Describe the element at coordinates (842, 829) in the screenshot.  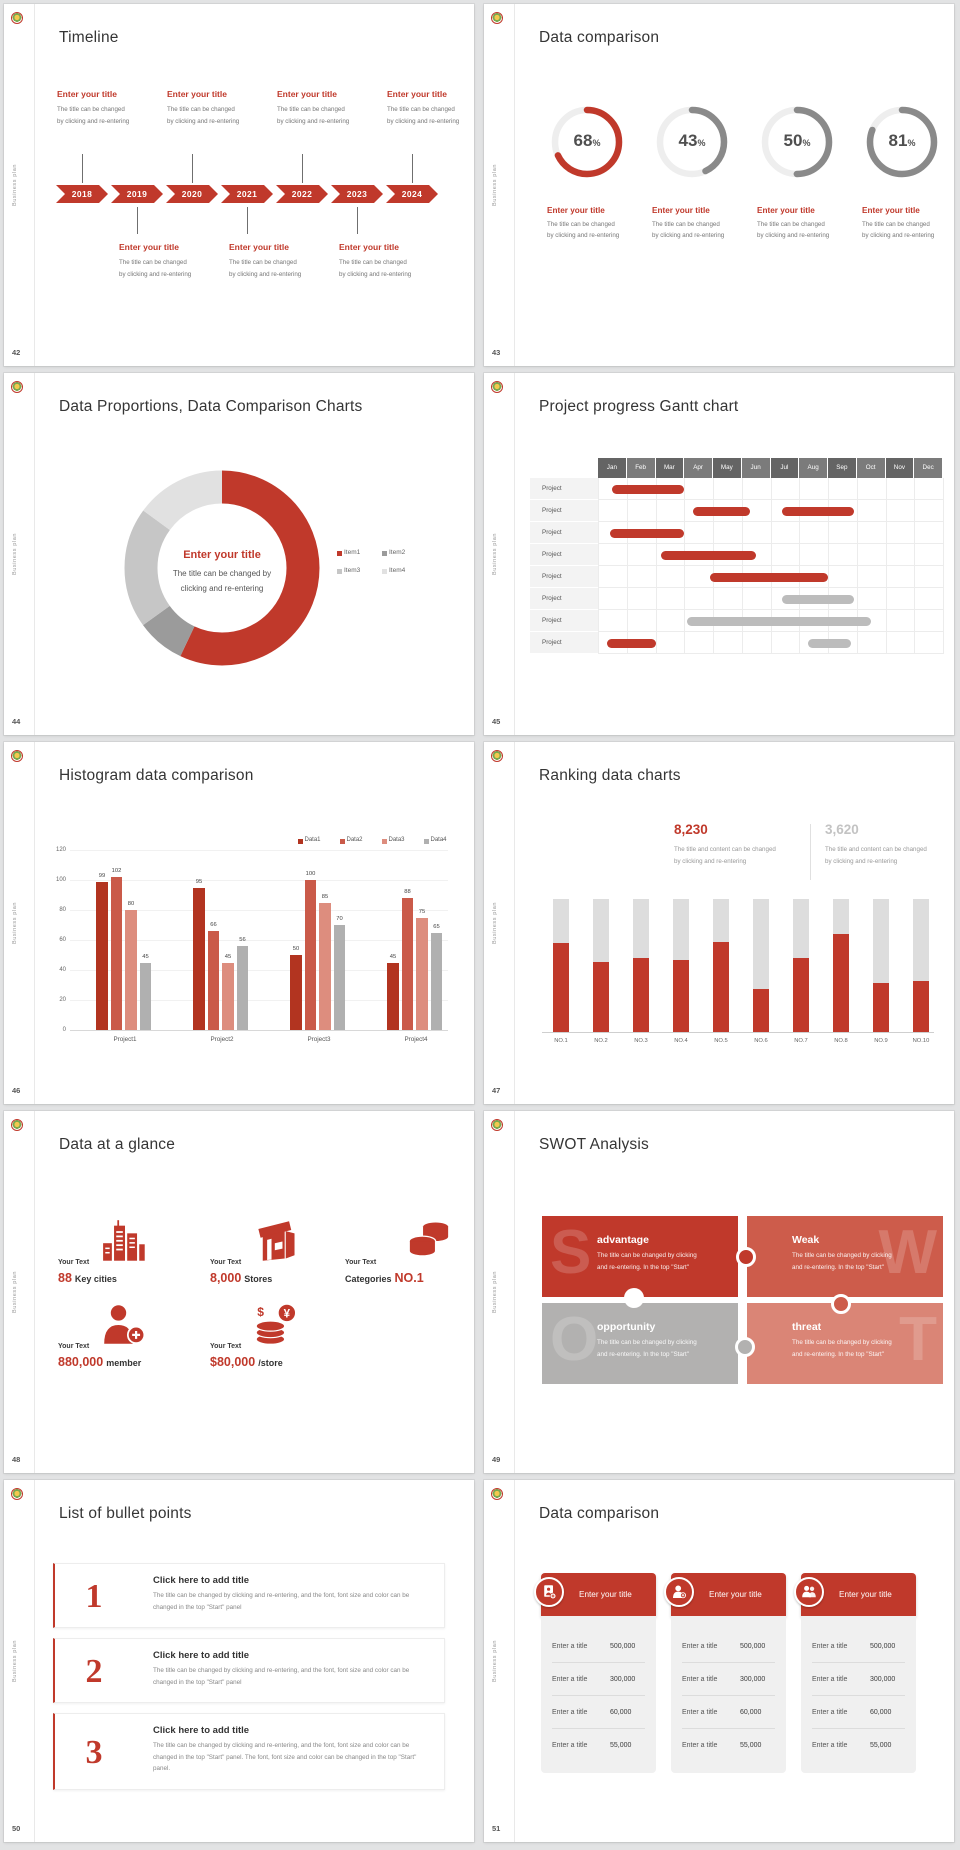
I see `stat-value: 3,620` at that location.